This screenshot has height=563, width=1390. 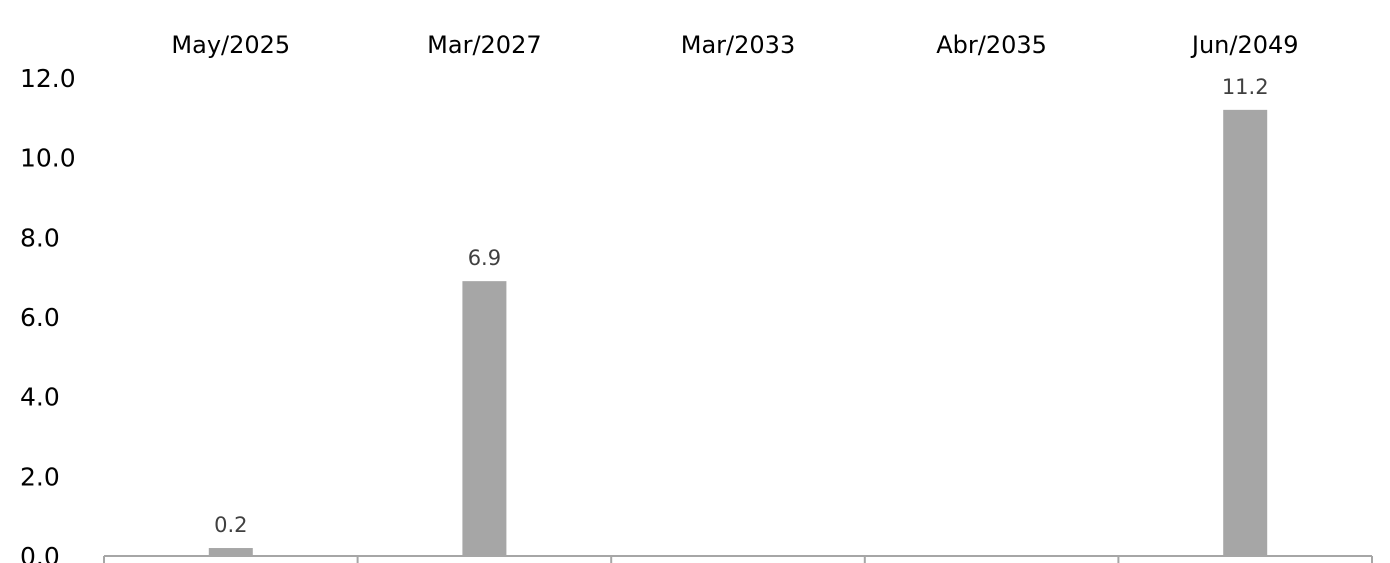 I want to click on data-label: 11.2, so click(x=1245, y=87).